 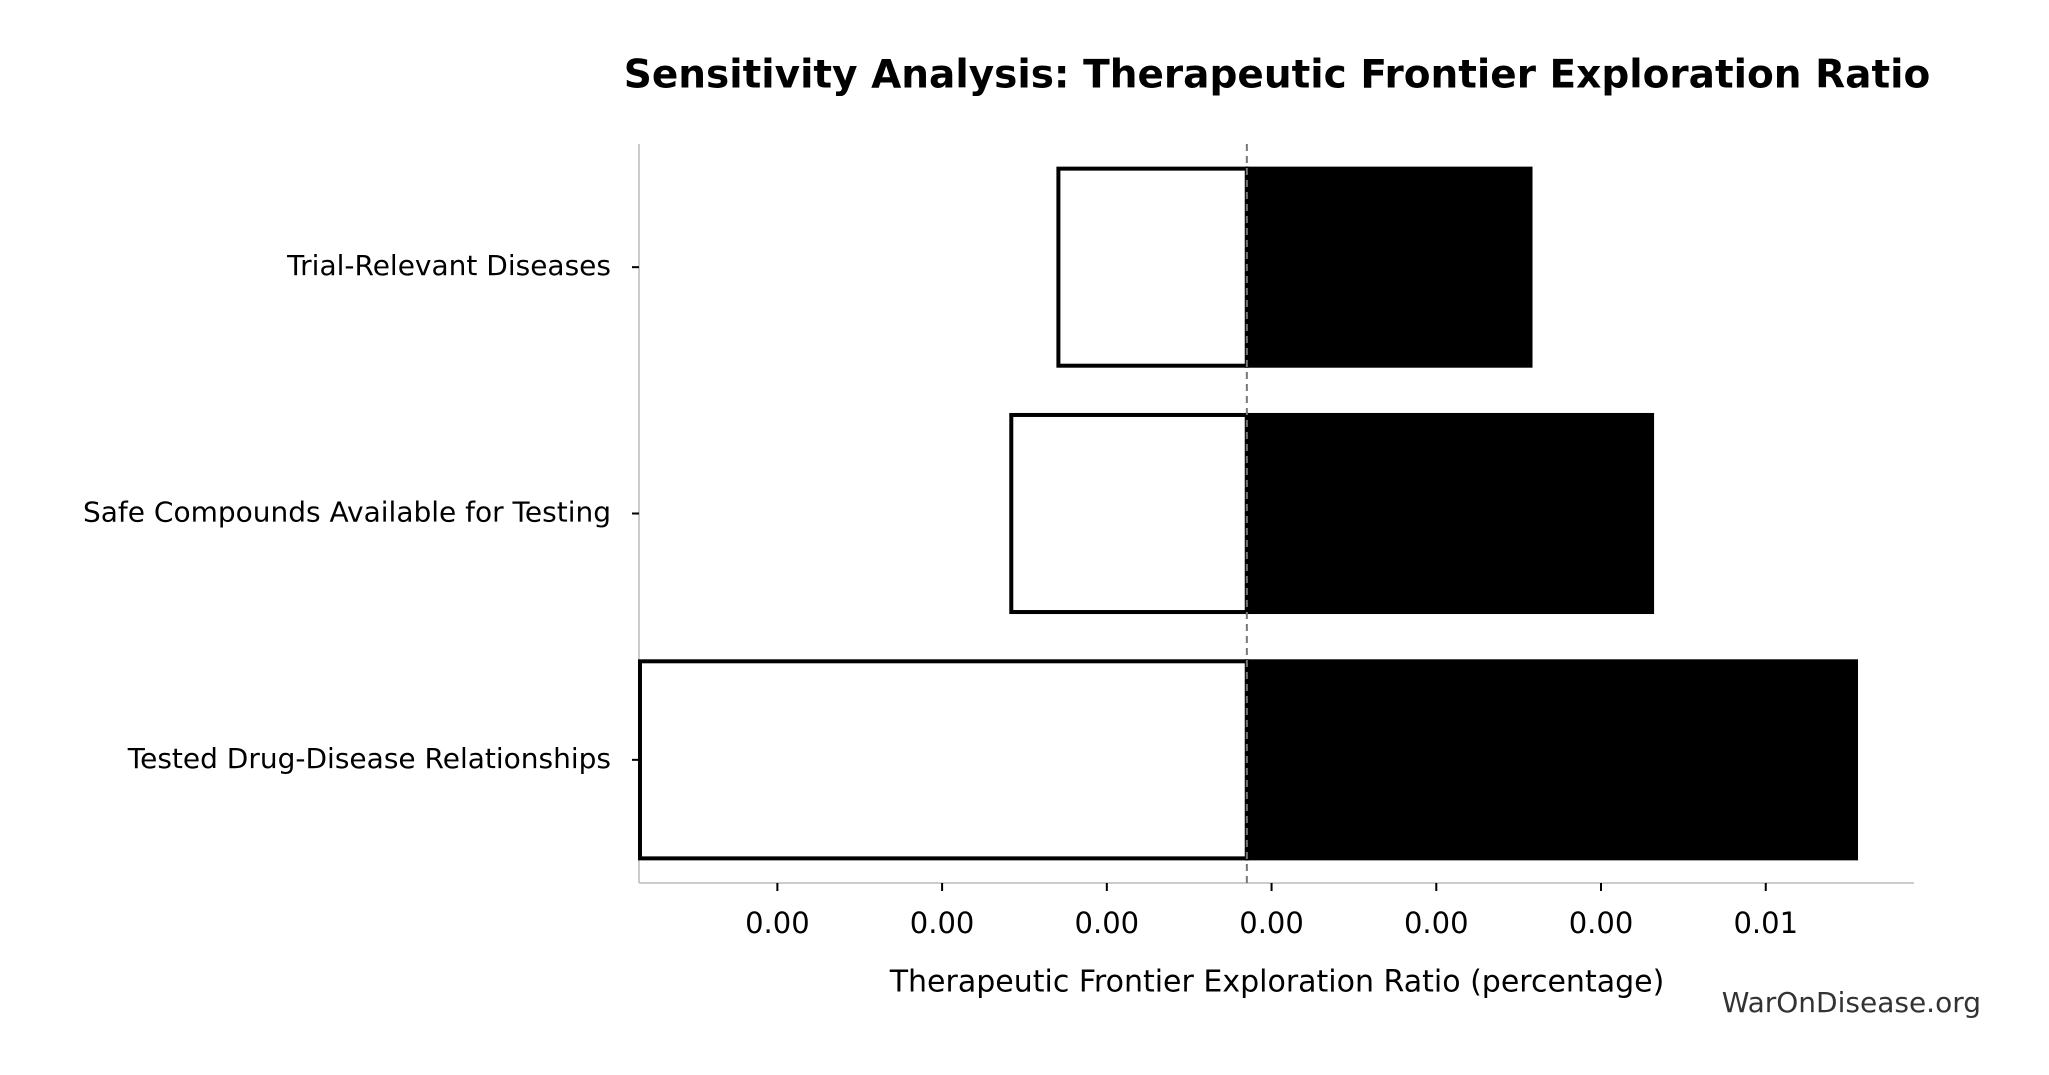 What do you see at coordinates (1851, 1002) in the screenshot?
I see `watermark: WarOnDisease.org` at bounding box center [1851, 1002].